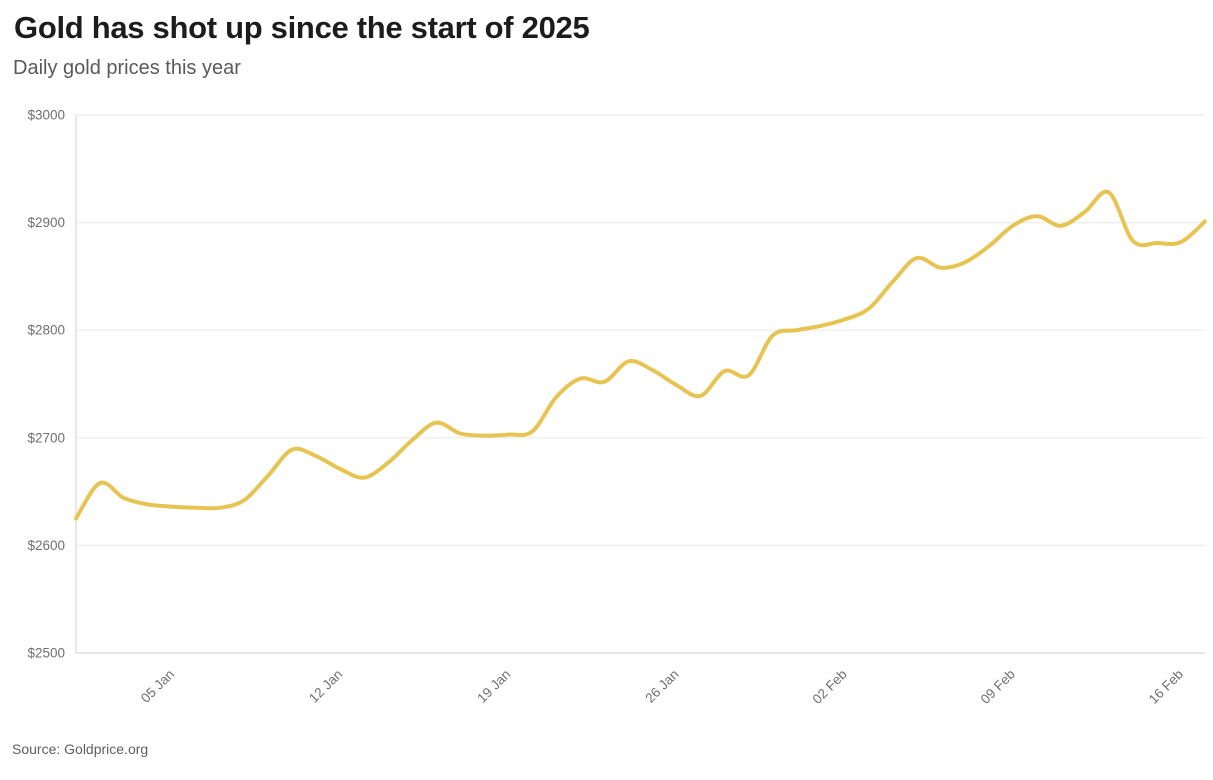 The height and width of the screenshot is (780, 1213). Describe the element at coordinates (661, 686) in the screenshot. I see `x-axis-tick-label: 26 Jan` at that location.